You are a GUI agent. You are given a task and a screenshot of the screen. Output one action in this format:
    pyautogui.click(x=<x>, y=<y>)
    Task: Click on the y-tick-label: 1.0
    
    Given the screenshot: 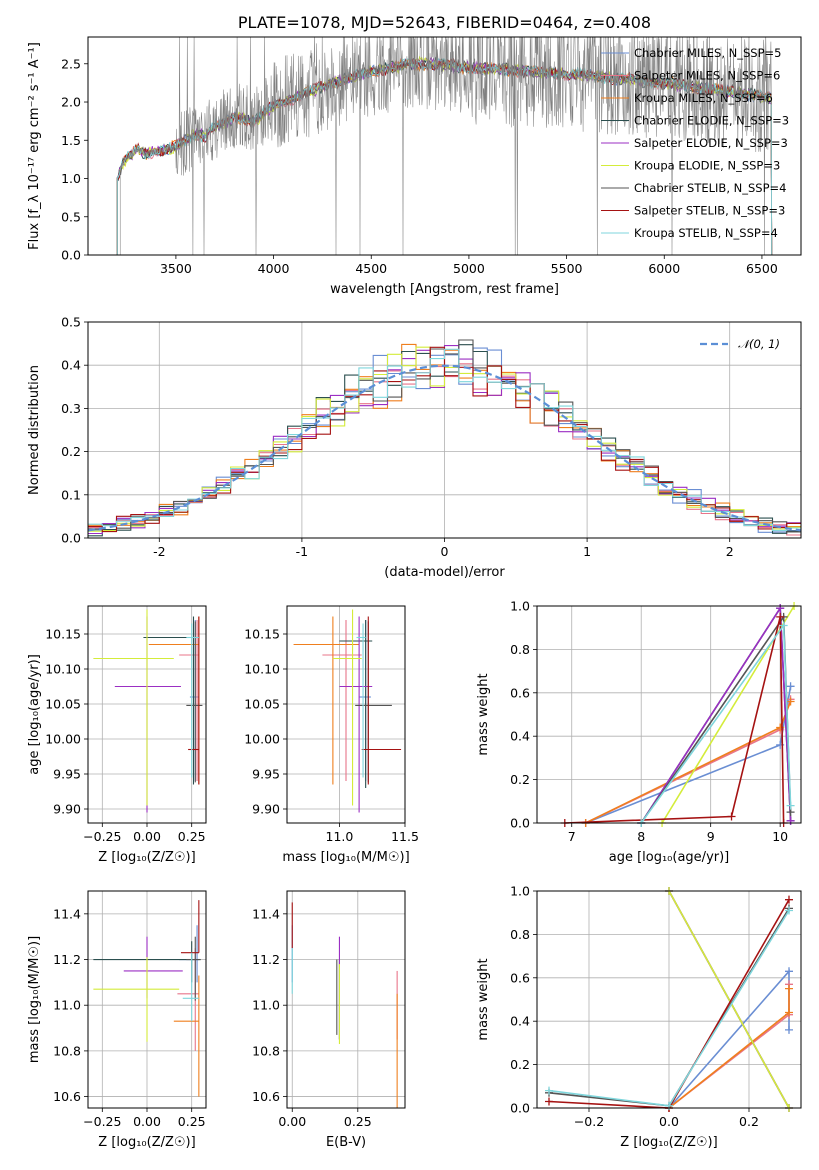 What is the action you would take?
    pyautogui.click(x=71, y=178)
    